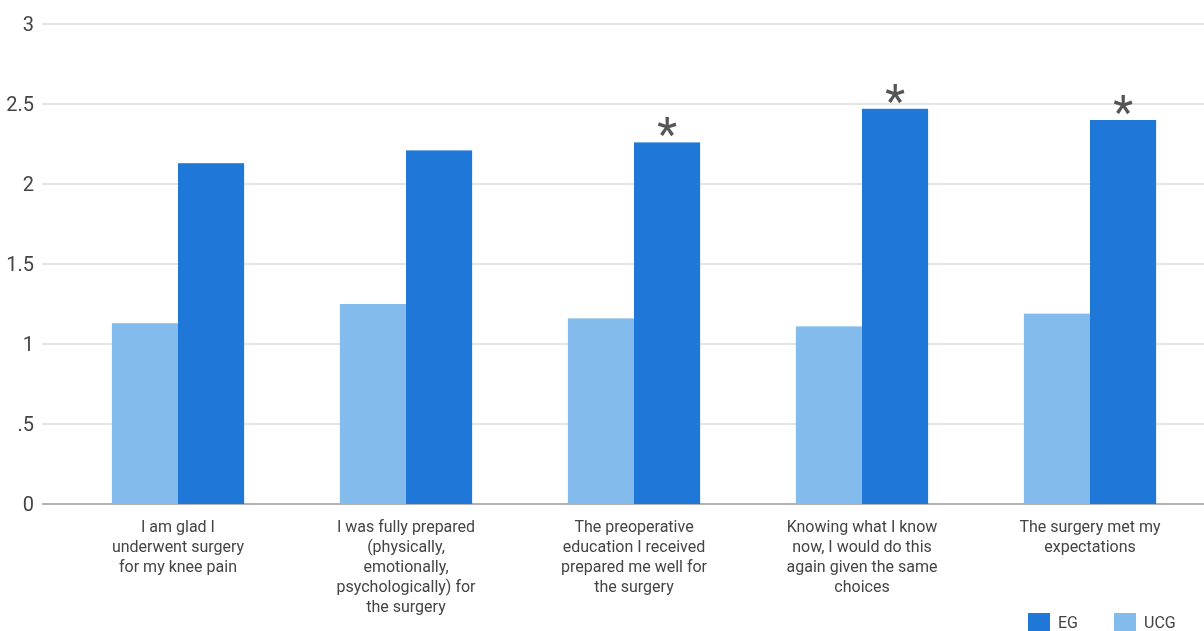 The image size is (1204, 631). Describe the element at coordinates (20, 104) in the screenshot. I see `y-tick-label: 2.5` at that location.